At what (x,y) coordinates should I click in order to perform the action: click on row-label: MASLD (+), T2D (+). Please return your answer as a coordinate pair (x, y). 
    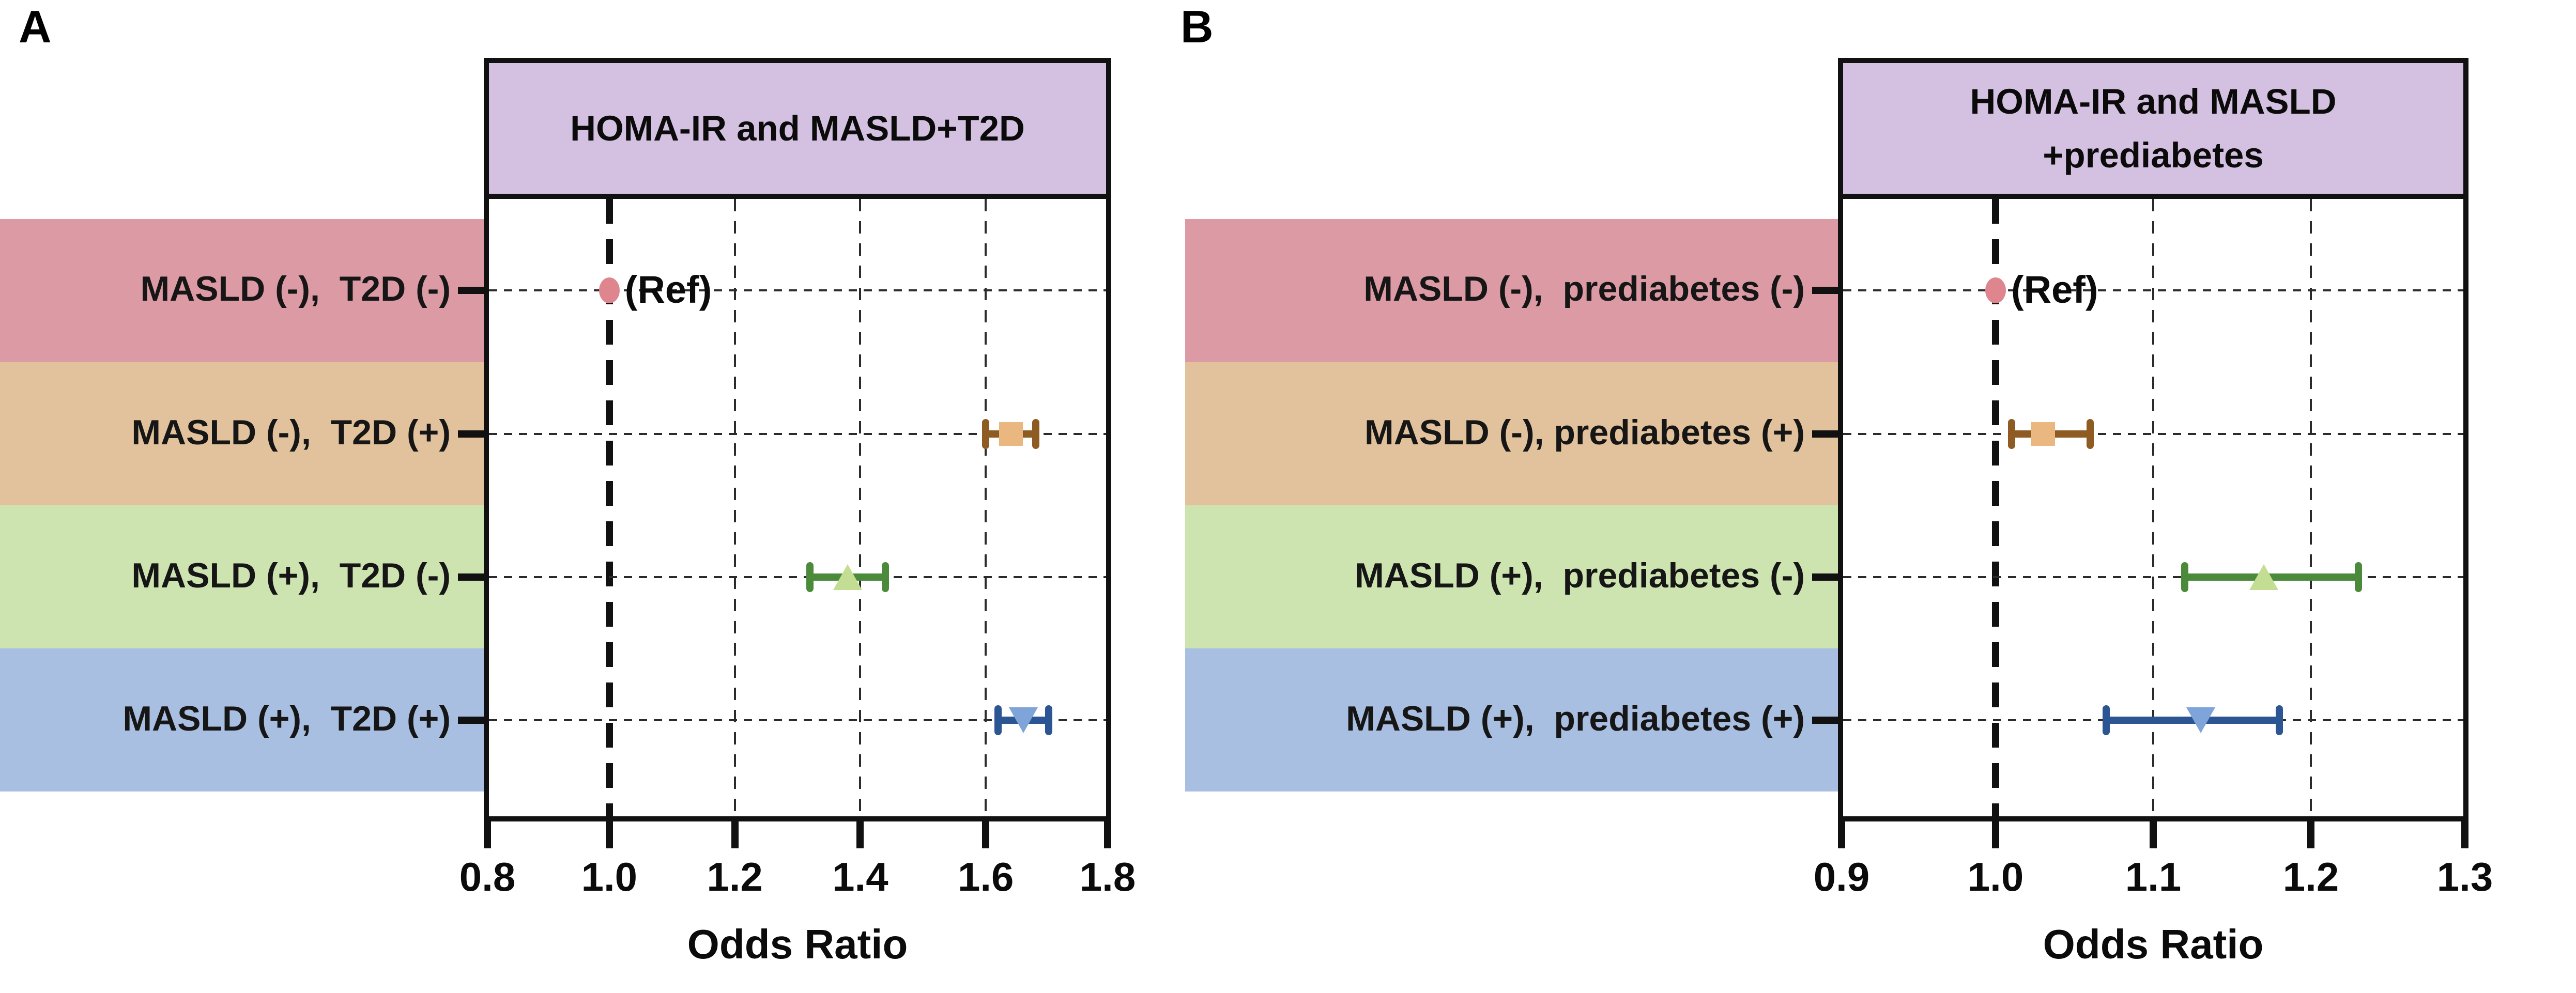
    Looking at the image, I should click on (287, 718).